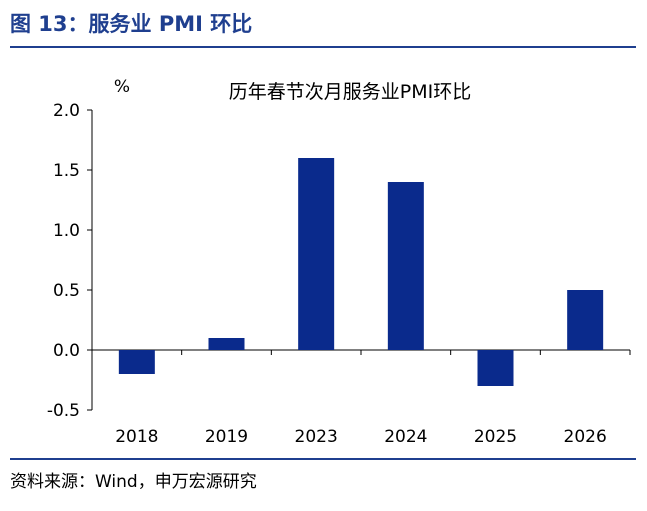 This screenshot has height=511, width=647. I want to click on bar-2026, so click(585, 320).